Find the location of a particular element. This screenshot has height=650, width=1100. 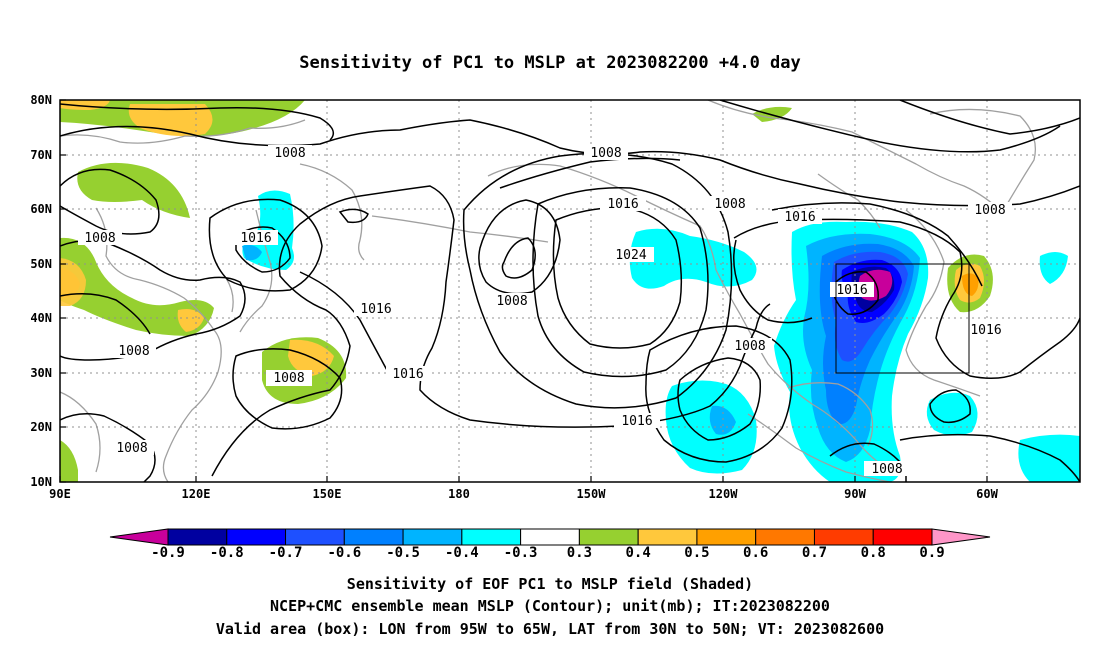

contour-1012-mex is located at coordinates (719, 394).